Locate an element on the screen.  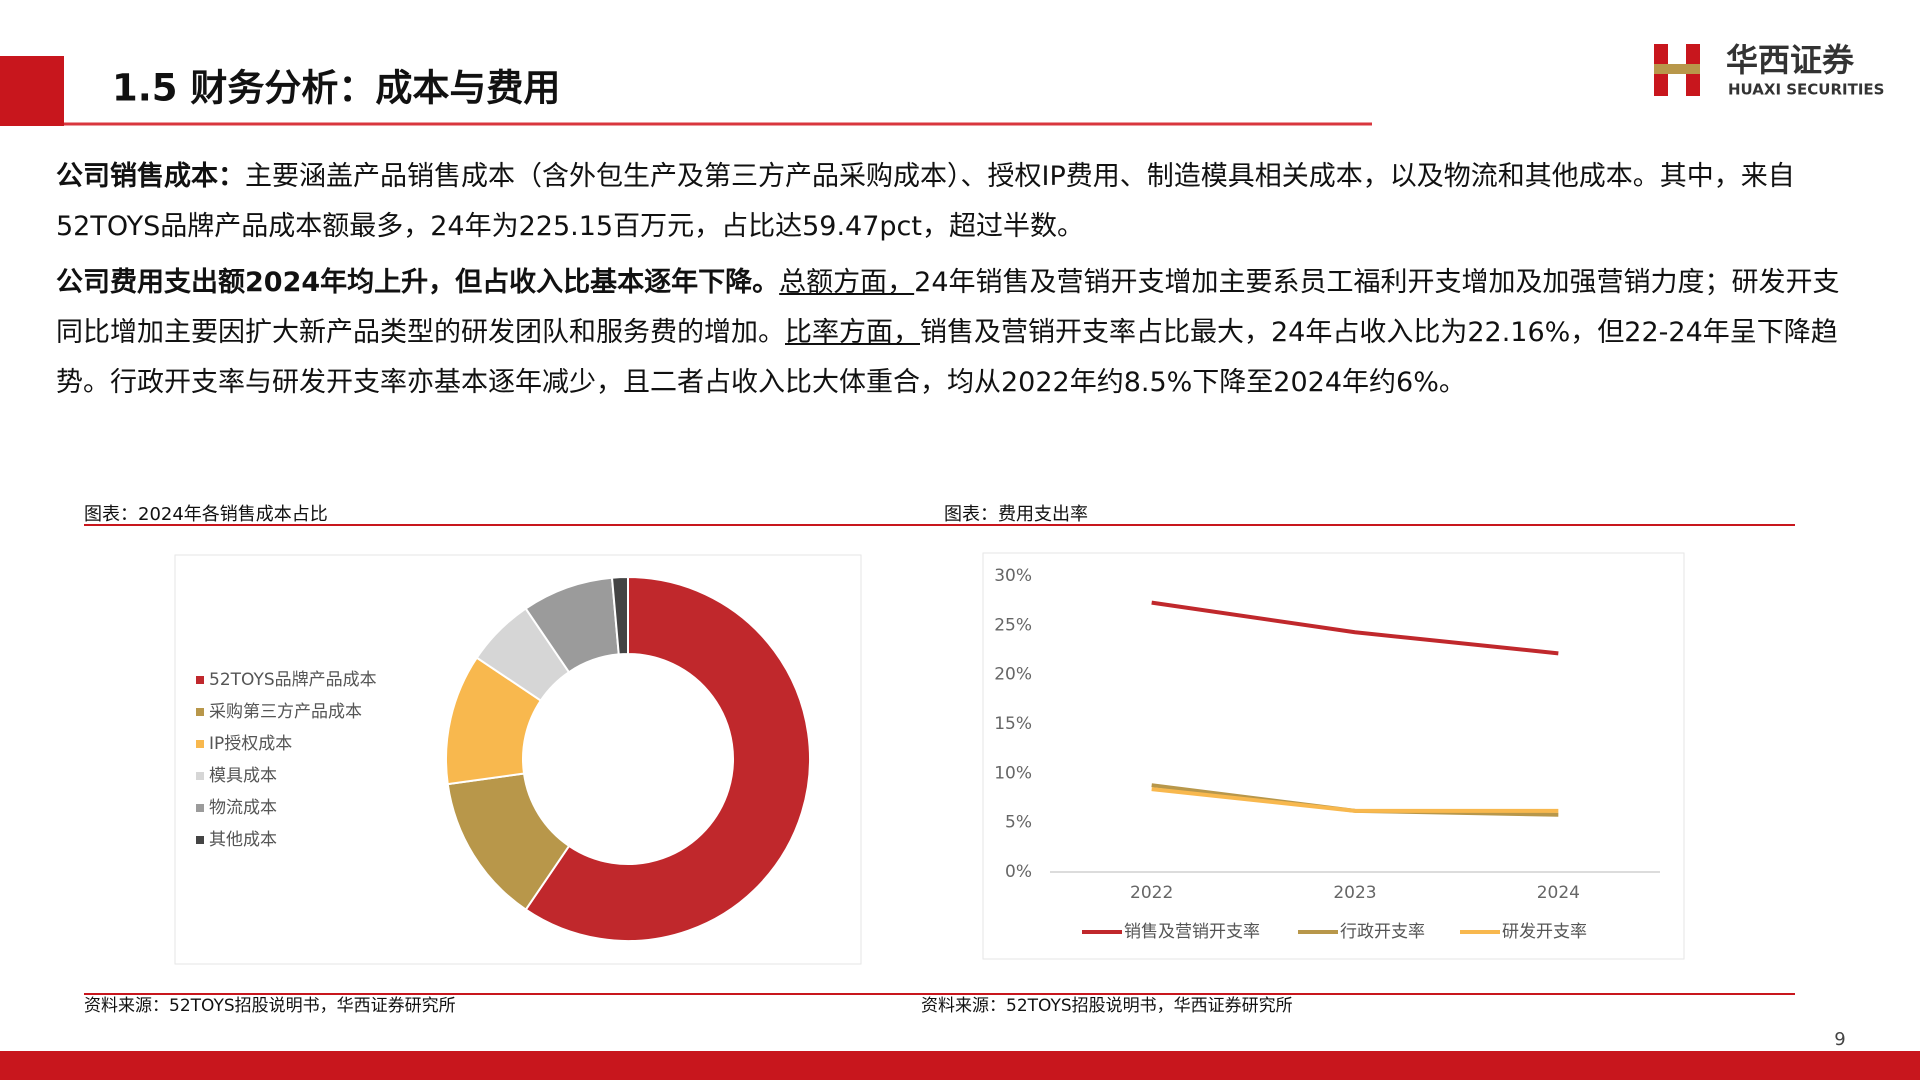
y-tick-label: 25% is located at coordinates (1013, 625).